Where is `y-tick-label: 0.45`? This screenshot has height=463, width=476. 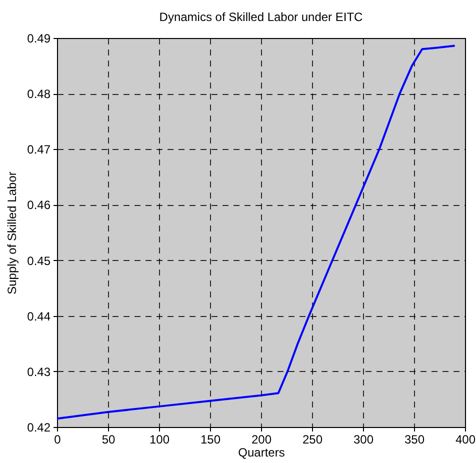
y-tick-label: 0.45 is located at coordinates (39, 261).